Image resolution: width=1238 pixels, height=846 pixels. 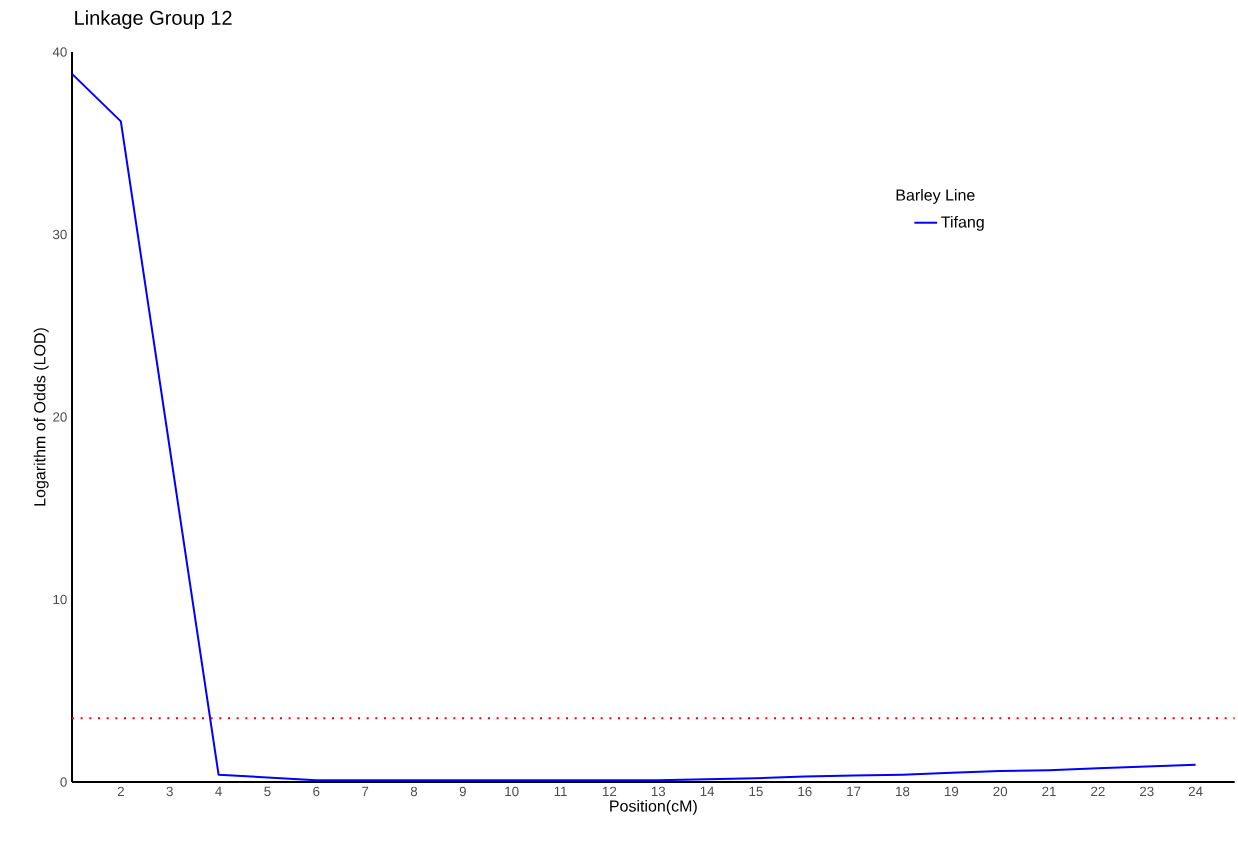 What do you see at coordinates (462, 791) in the screenshot?
I see `x-tick-label: 9` at bounding box center [462, 791].